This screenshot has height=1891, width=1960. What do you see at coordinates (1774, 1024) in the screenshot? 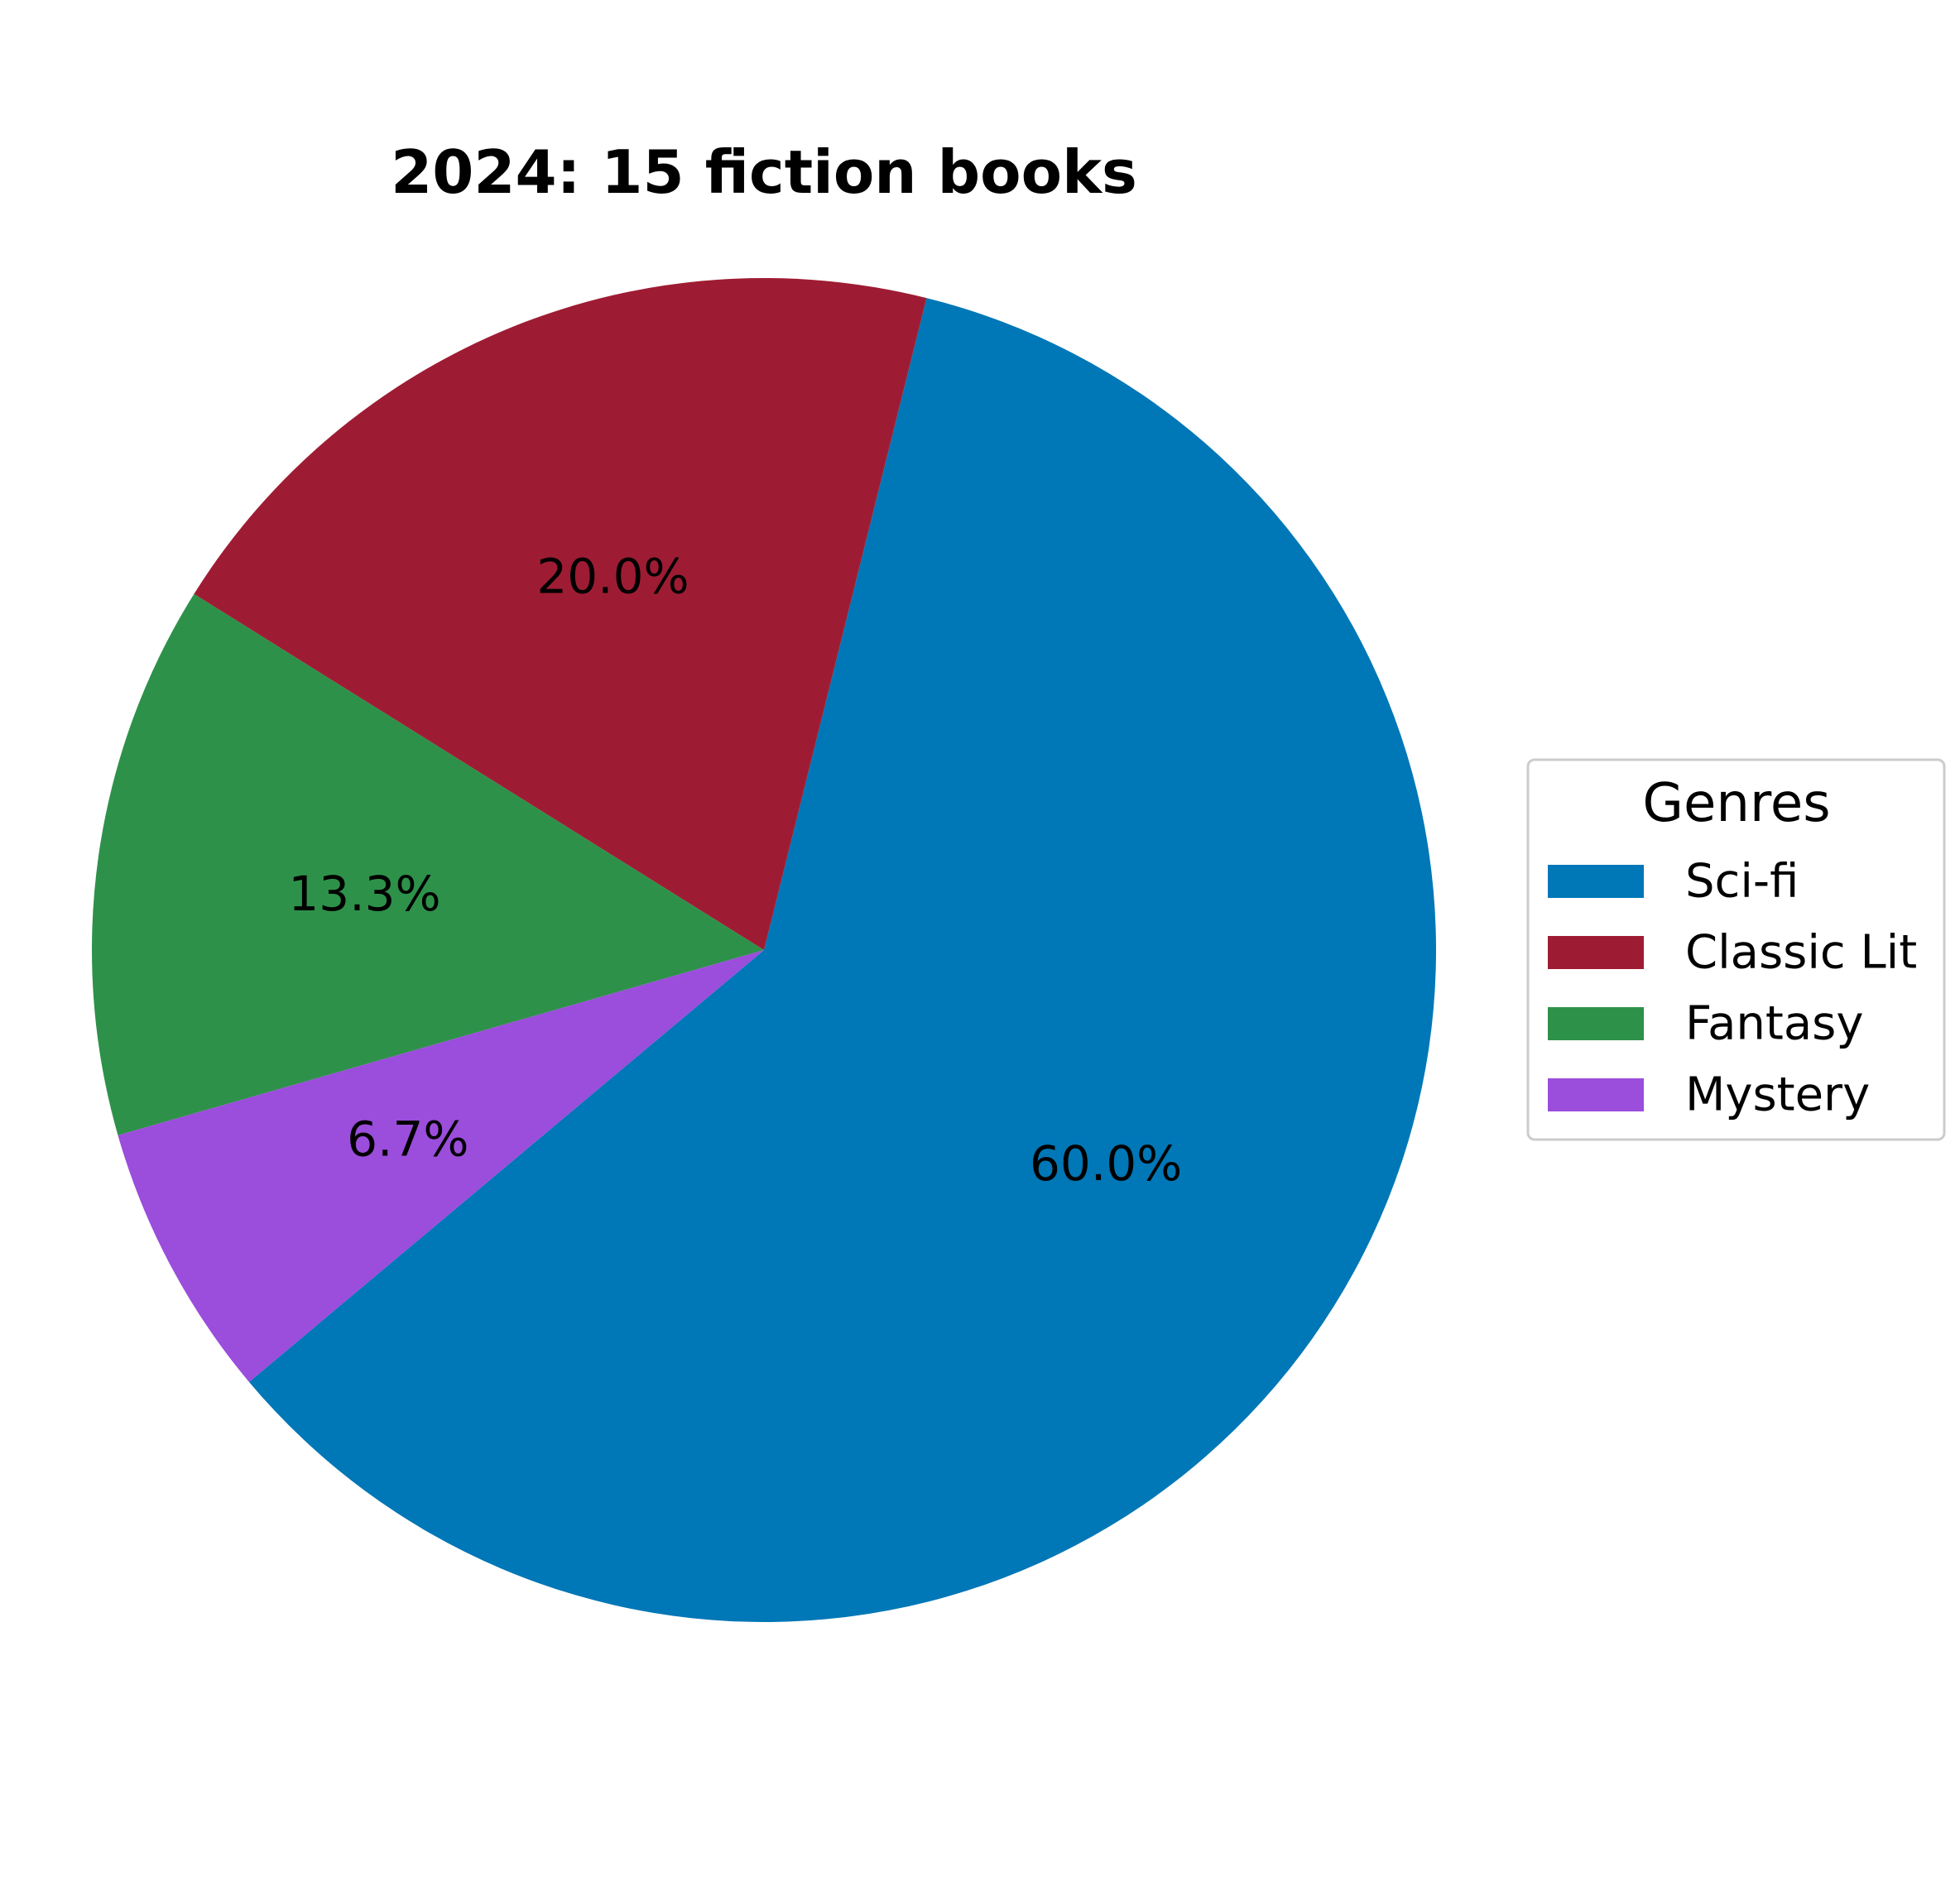
I see `legend-label: Fantasy` at bounding box center [1774, 1024].